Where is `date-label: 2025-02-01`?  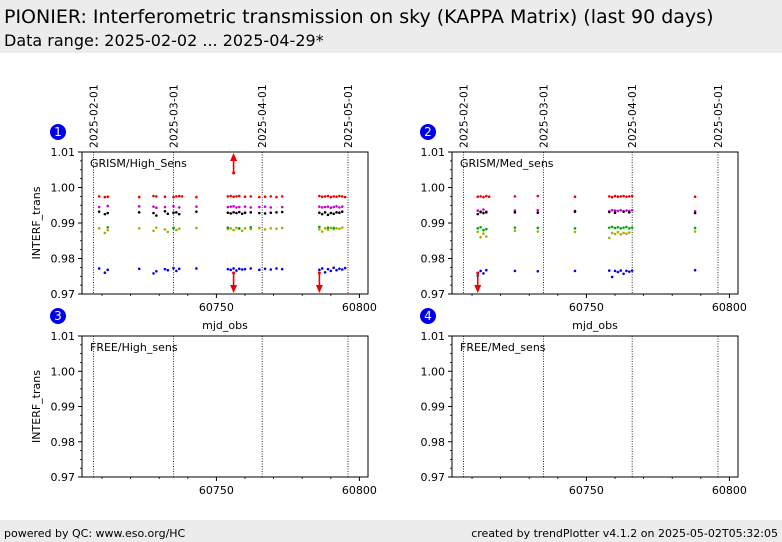 date-label: 2025-02-01 is located at coordinates (464, 116).